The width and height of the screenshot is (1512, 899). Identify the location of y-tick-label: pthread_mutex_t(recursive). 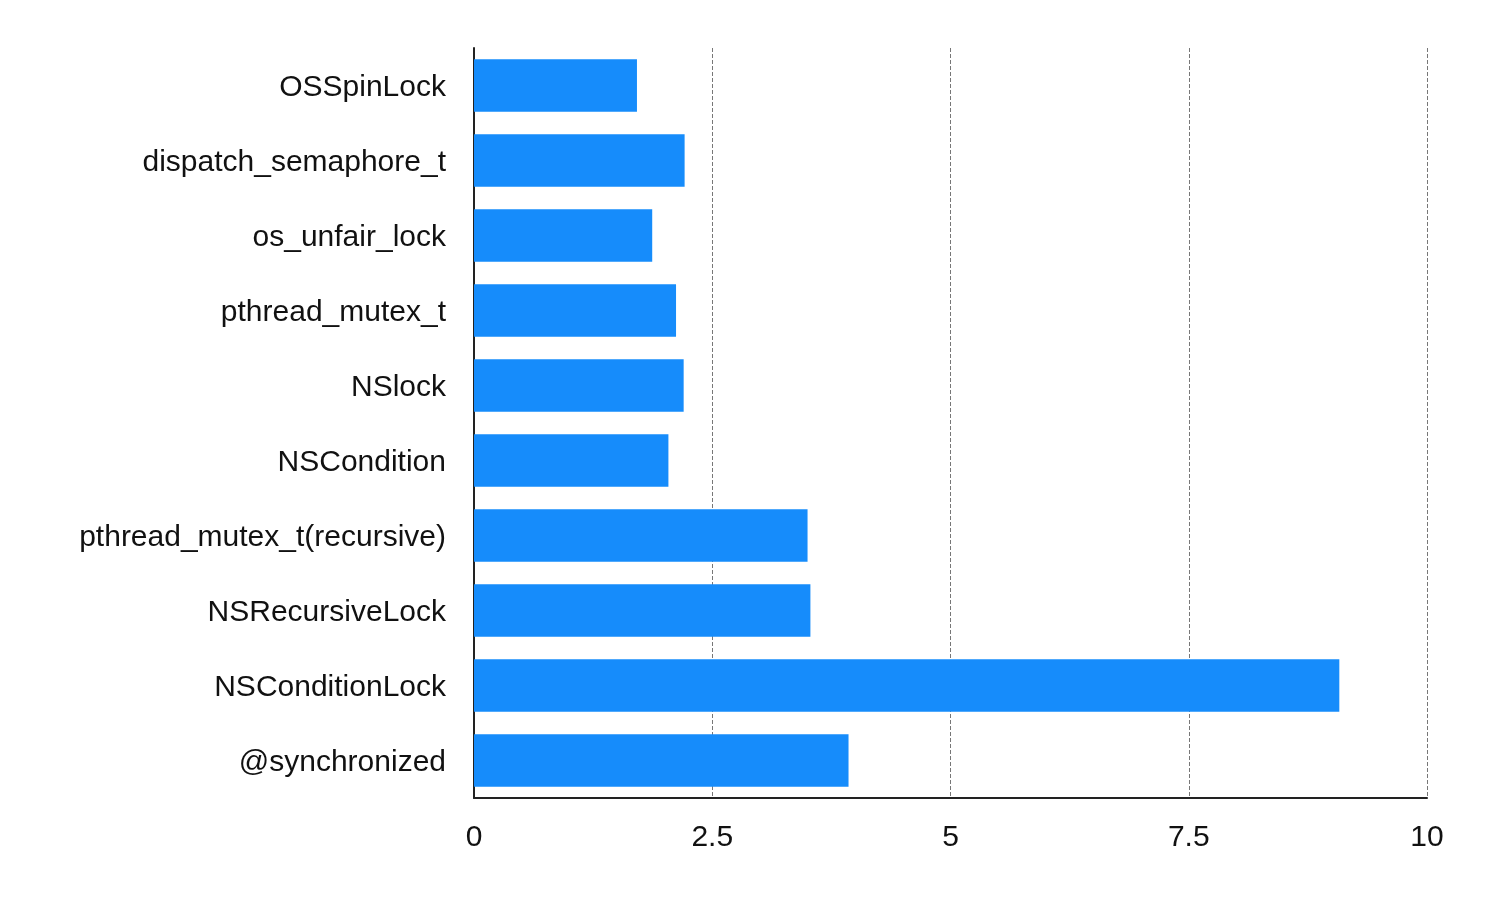
(262, 535).